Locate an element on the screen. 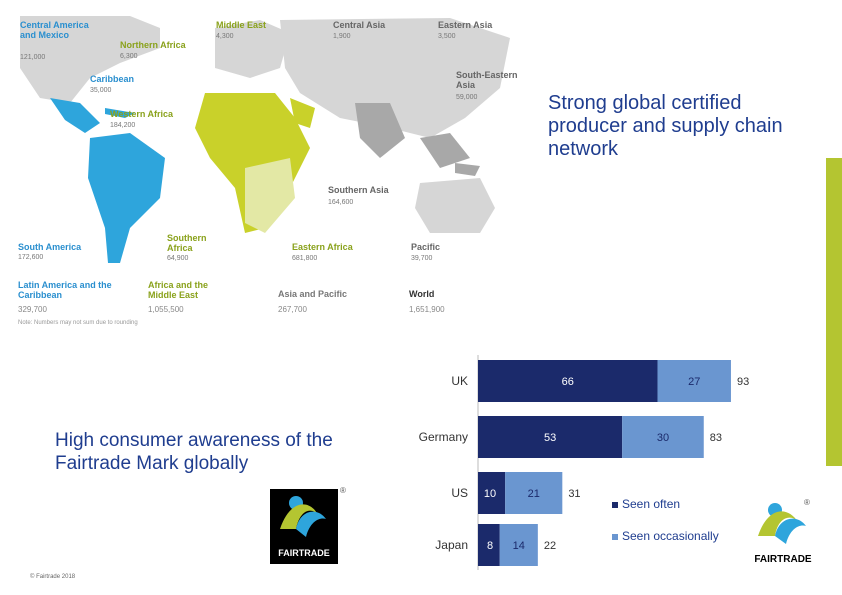 Image resolution: width=842 pixels, height=595 pixels. data-label: 8 is located at coordinates (490, 546).